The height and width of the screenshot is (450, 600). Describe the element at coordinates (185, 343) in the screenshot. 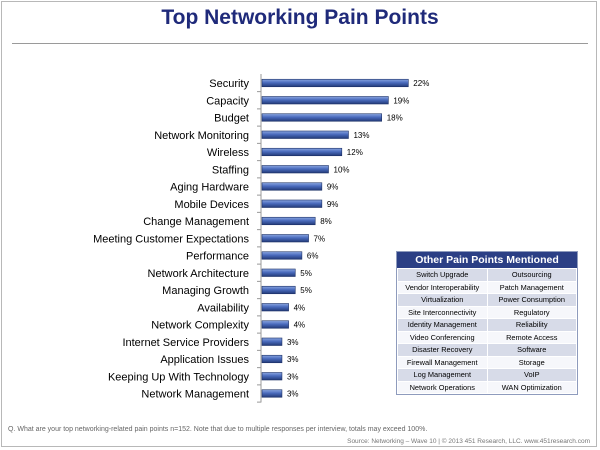

I see `category-label: Internet Service Providers` at that location.